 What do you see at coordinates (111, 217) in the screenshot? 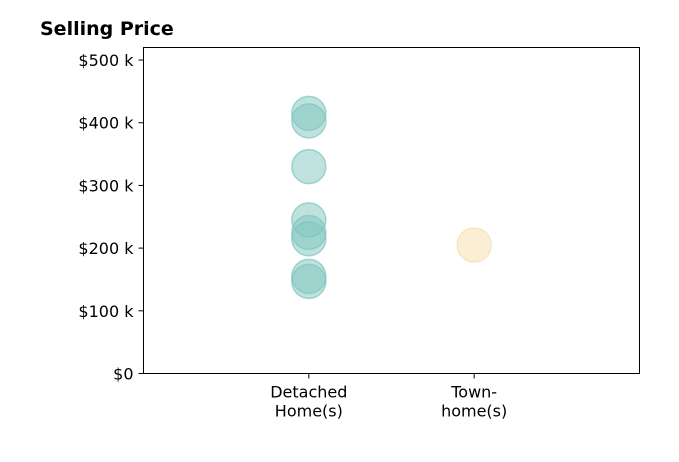
I see `y-axis: $0 $100 k $200 k $300 k $400 k $500 k` at bounding box center [111, 217].